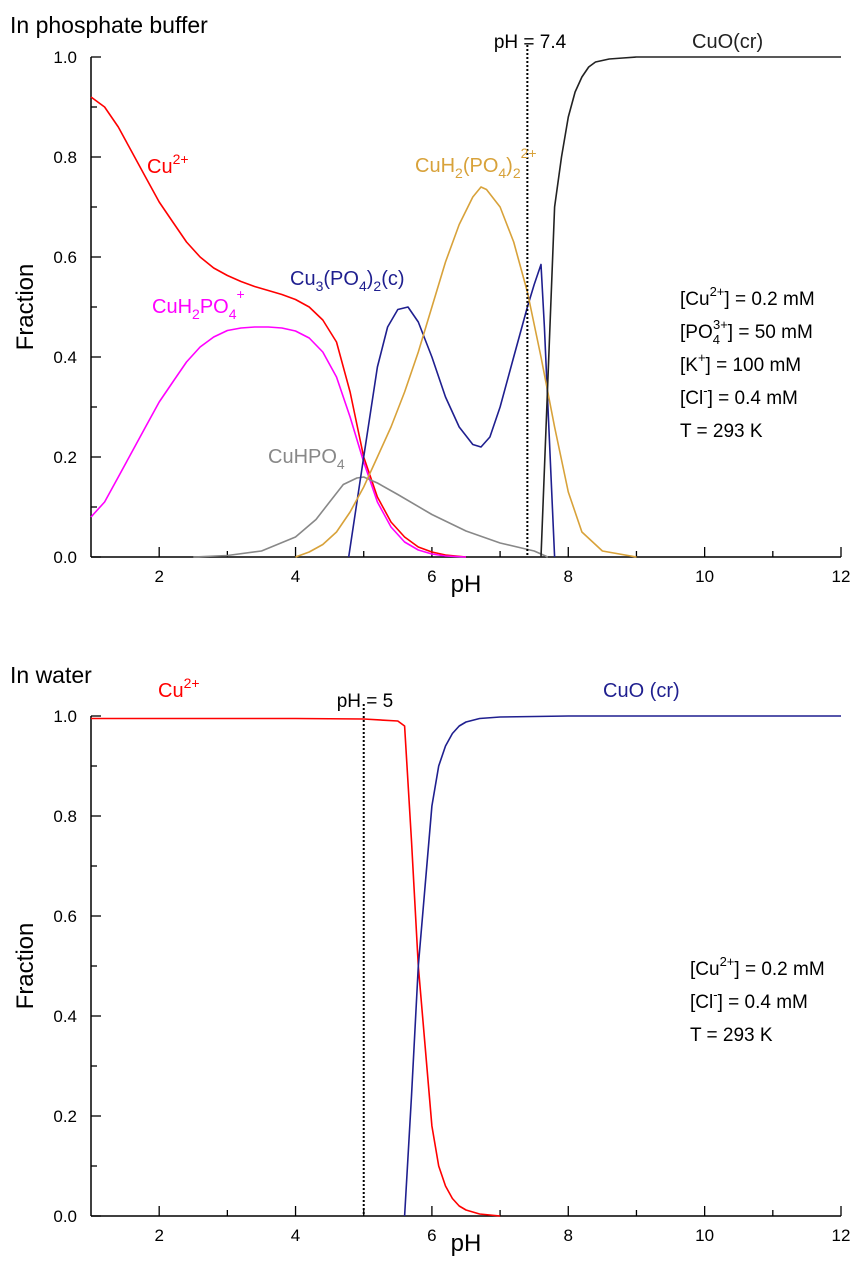  I want to click on species-label-cuo-cr: CuO (cr), so click(641, 691).